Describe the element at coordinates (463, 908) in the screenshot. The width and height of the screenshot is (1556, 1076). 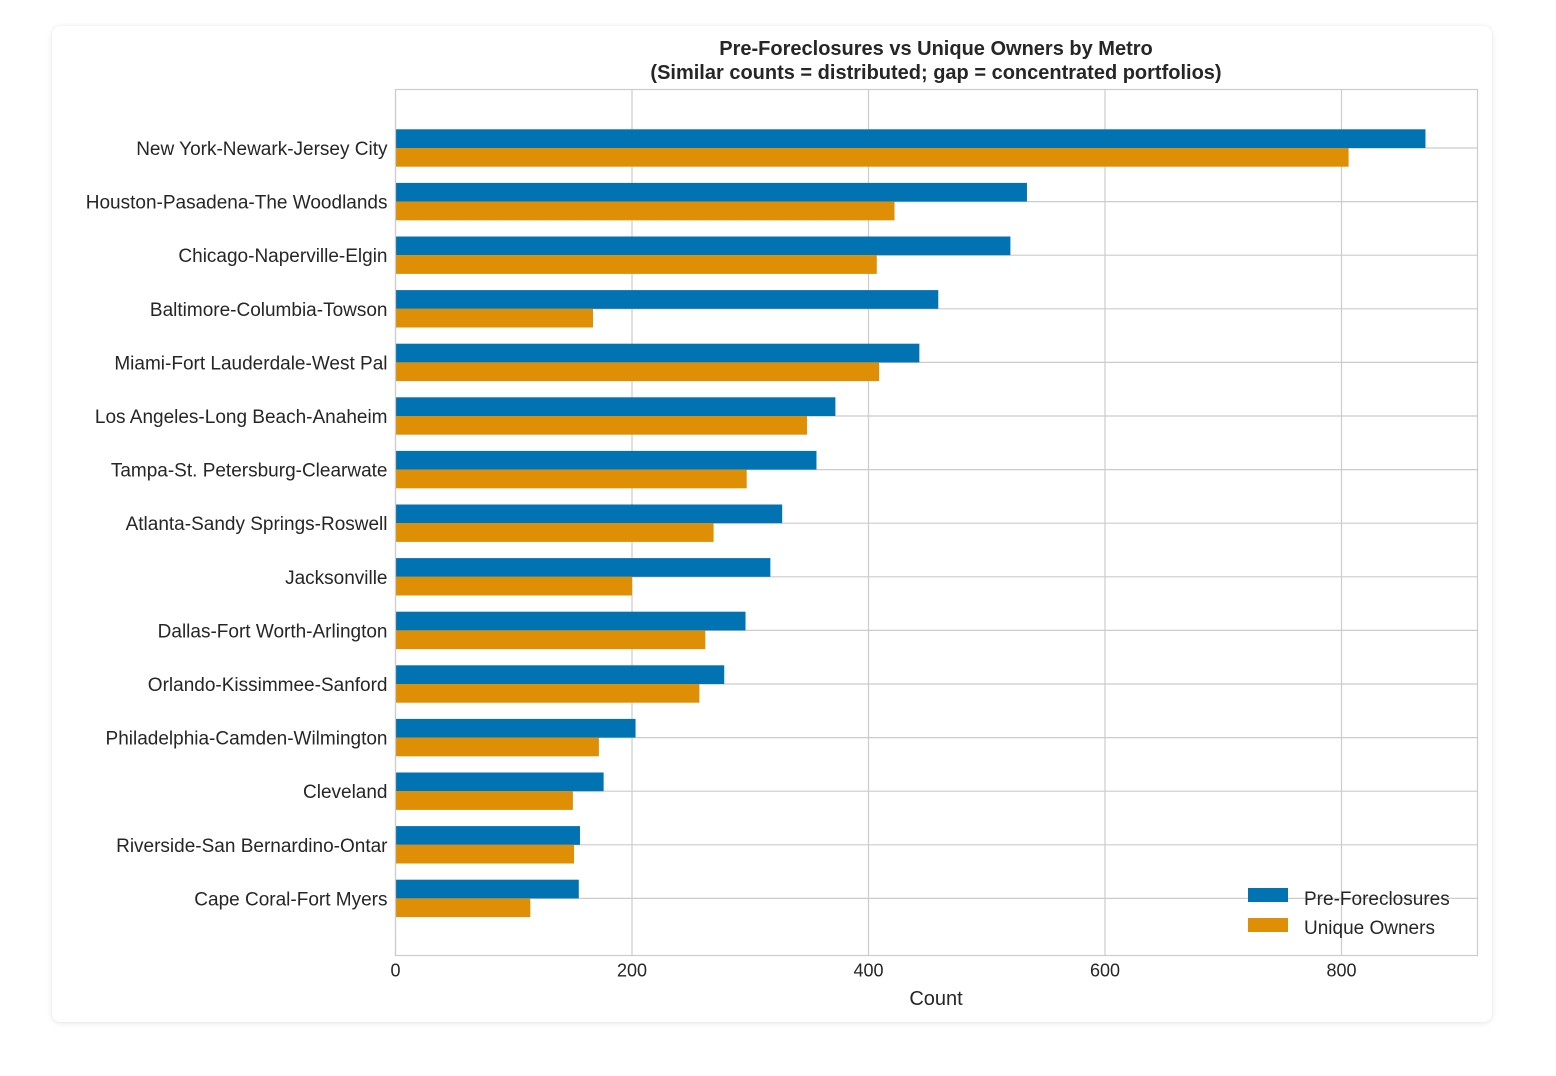
I see `bar-unique-owners-cape-coral-fort-myers` at that location.